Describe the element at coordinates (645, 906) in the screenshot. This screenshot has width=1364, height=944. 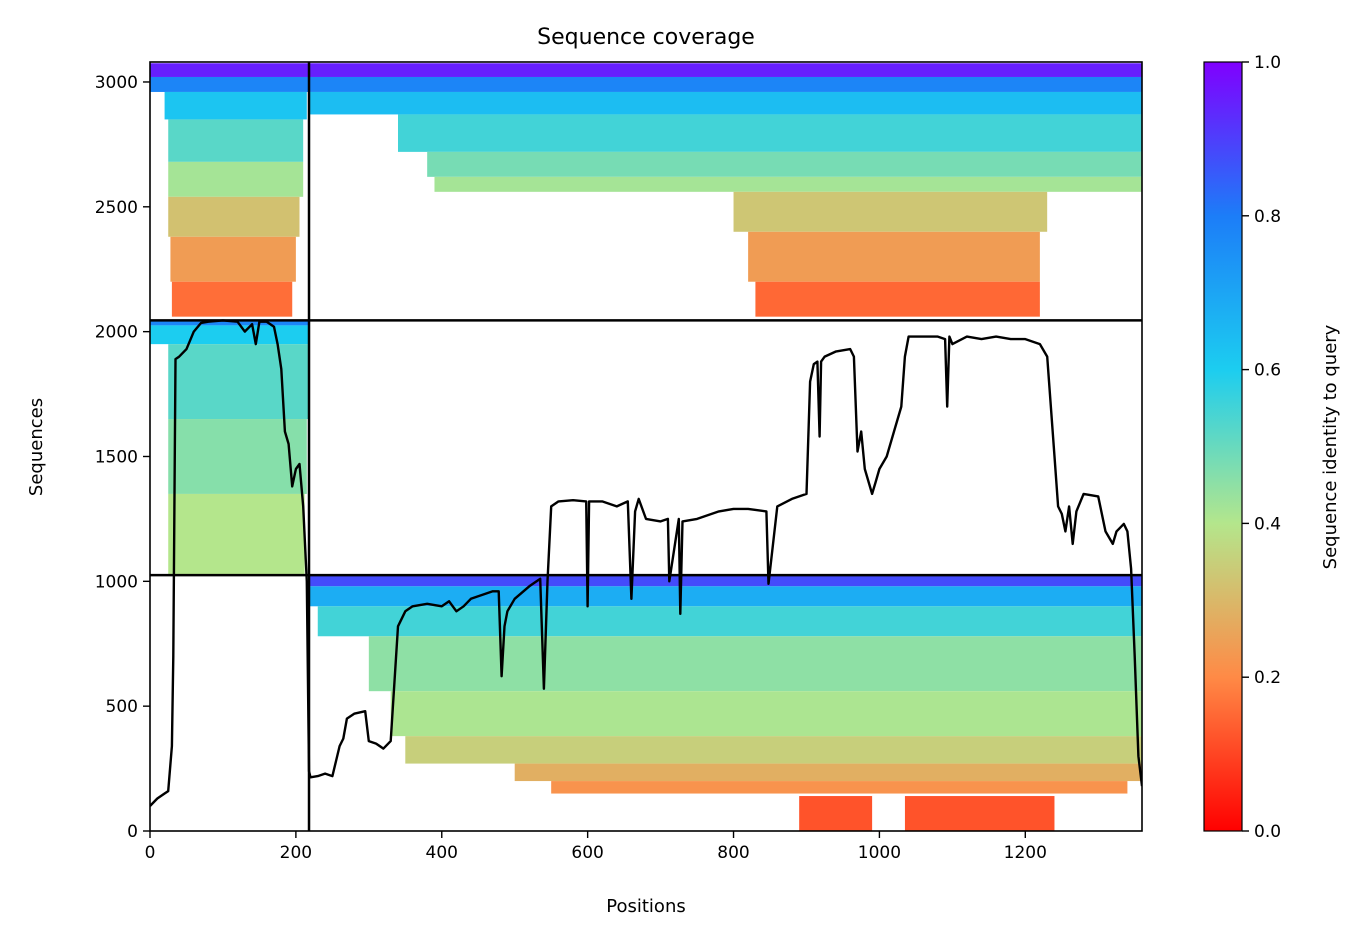
I see `x-axis-label: Positions` at that location.